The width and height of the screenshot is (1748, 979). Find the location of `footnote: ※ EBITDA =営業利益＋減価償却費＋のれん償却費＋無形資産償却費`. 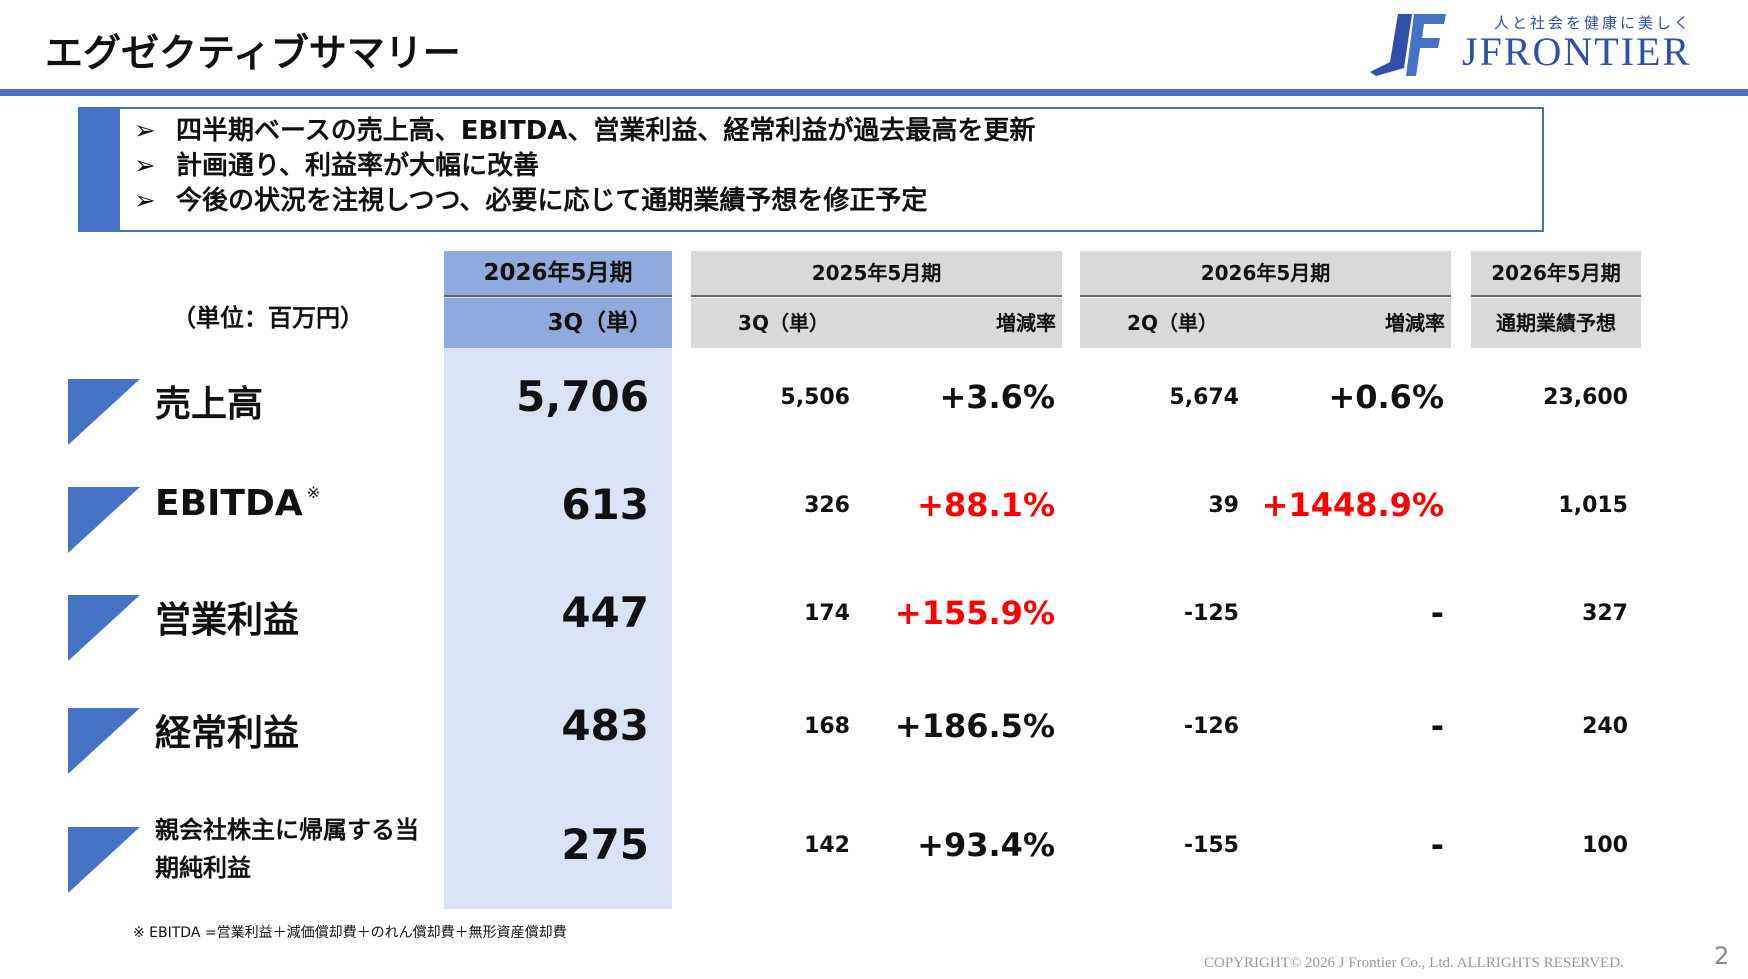

footnote: ※ EBITDA =営業利益＋減価償却費＋のれん償却費＋無形資産償却費 is located at coordinates (350, 933).